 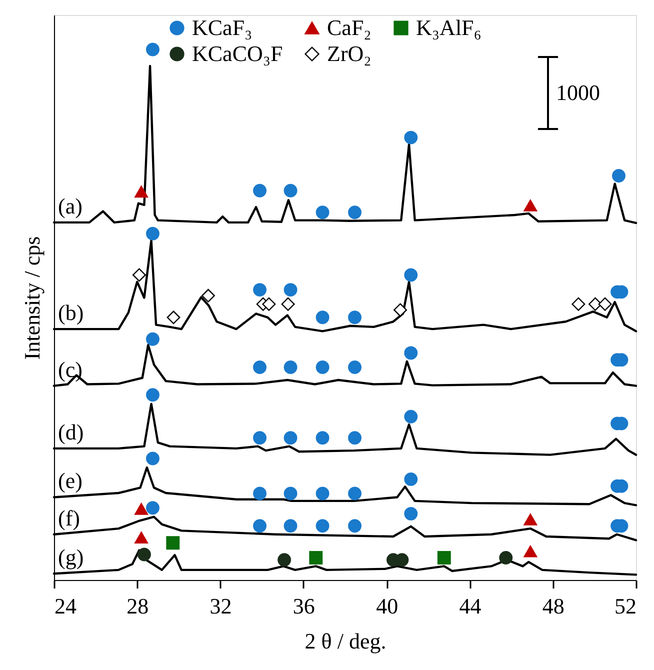 What do you see at coordinates (553, 606) in the screenshot?
I see `x-tick-label: 48` at bounding box center [553, 606].